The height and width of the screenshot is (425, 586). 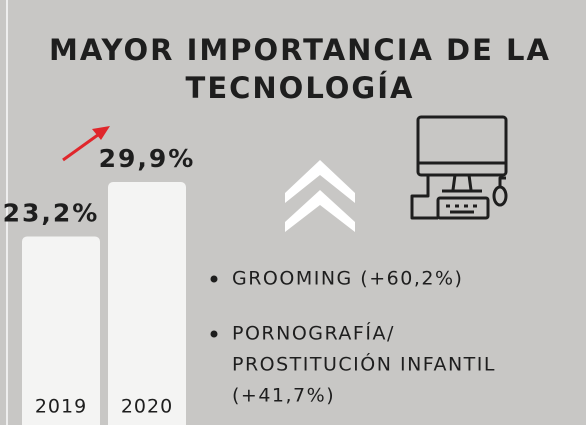 I want to click on x-tick-label: 2019, so click(x=61, y=407).